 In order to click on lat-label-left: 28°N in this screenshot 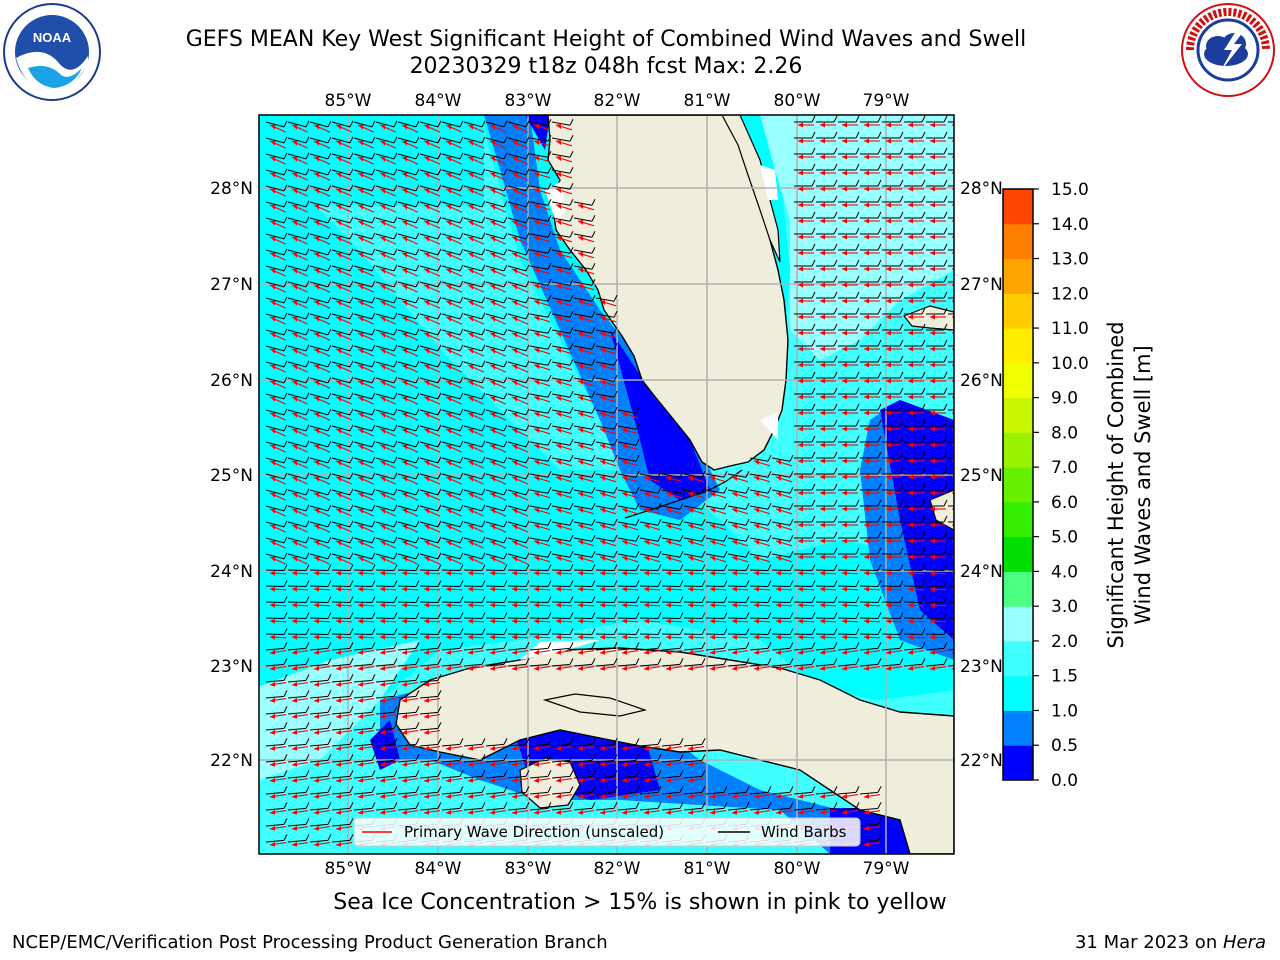, I will do `click(231, 189)`.